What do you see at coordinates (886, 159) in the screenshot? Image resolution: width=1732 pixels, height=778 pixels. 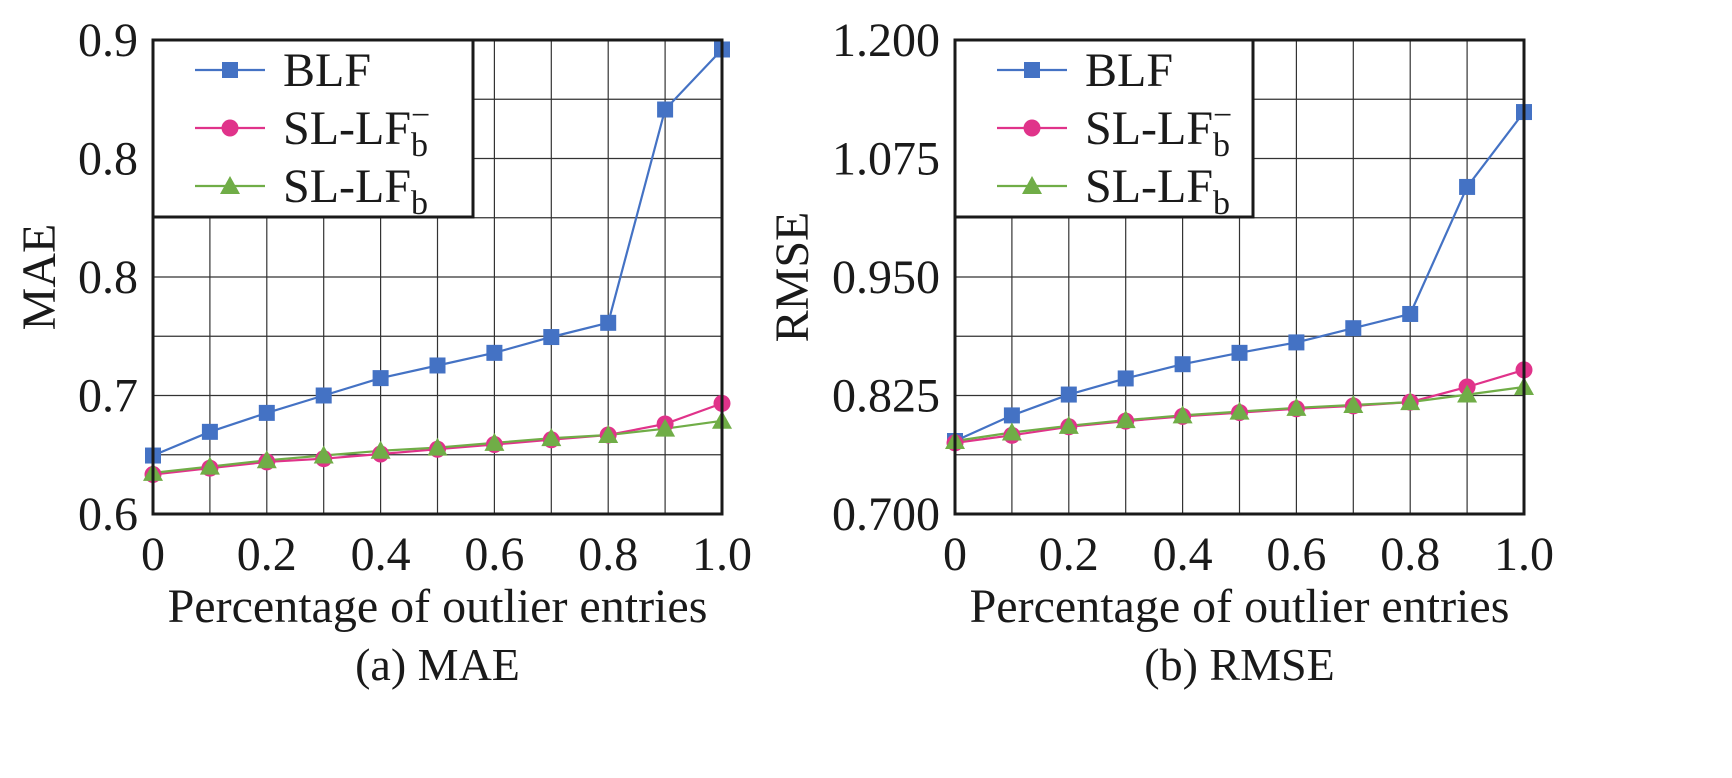 I see `y-tick-label: 1.075` at bounding box center [886, 159].